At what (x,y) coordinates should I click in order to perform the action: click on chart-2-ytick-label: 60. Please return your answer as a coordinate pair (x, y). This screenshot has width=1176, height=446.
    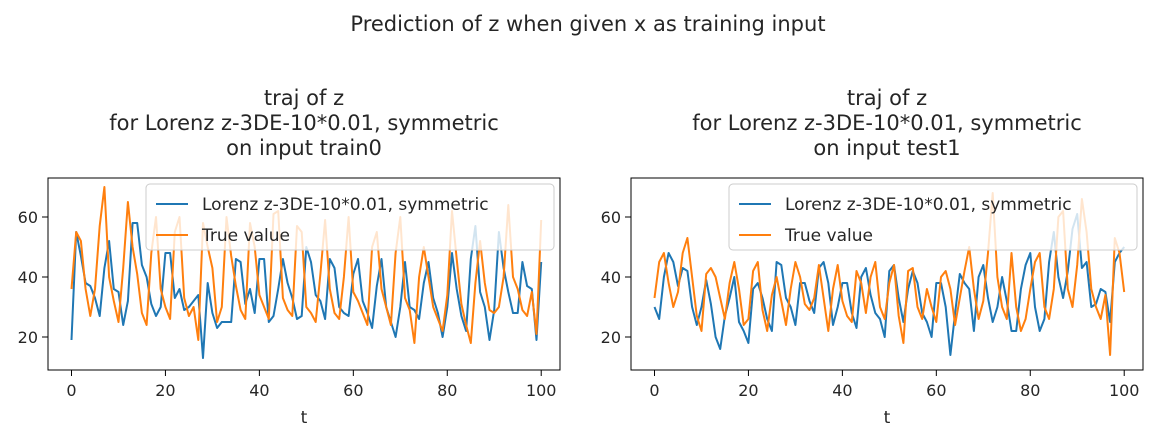
    Looking at the image, I should click on (611, 217).